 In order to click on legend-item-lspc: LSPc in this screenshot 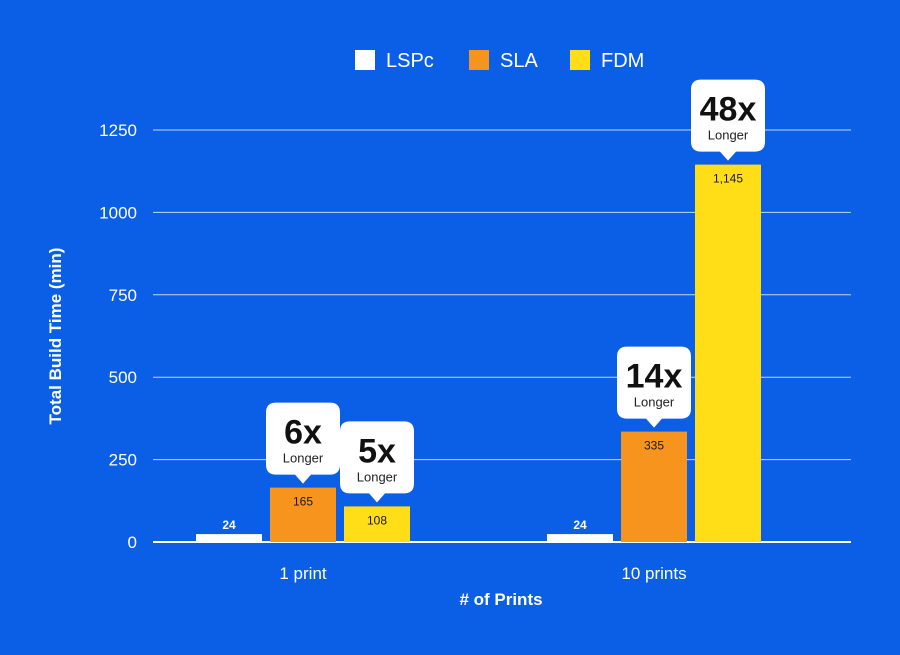, I will do `click(394, 61)`.